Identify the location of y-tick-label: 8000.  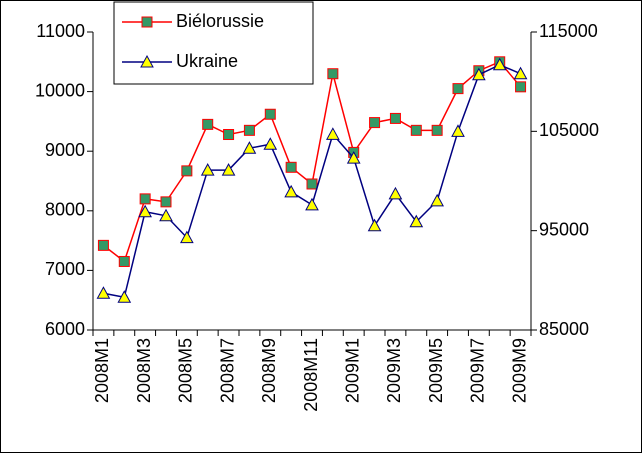
(65, 210).